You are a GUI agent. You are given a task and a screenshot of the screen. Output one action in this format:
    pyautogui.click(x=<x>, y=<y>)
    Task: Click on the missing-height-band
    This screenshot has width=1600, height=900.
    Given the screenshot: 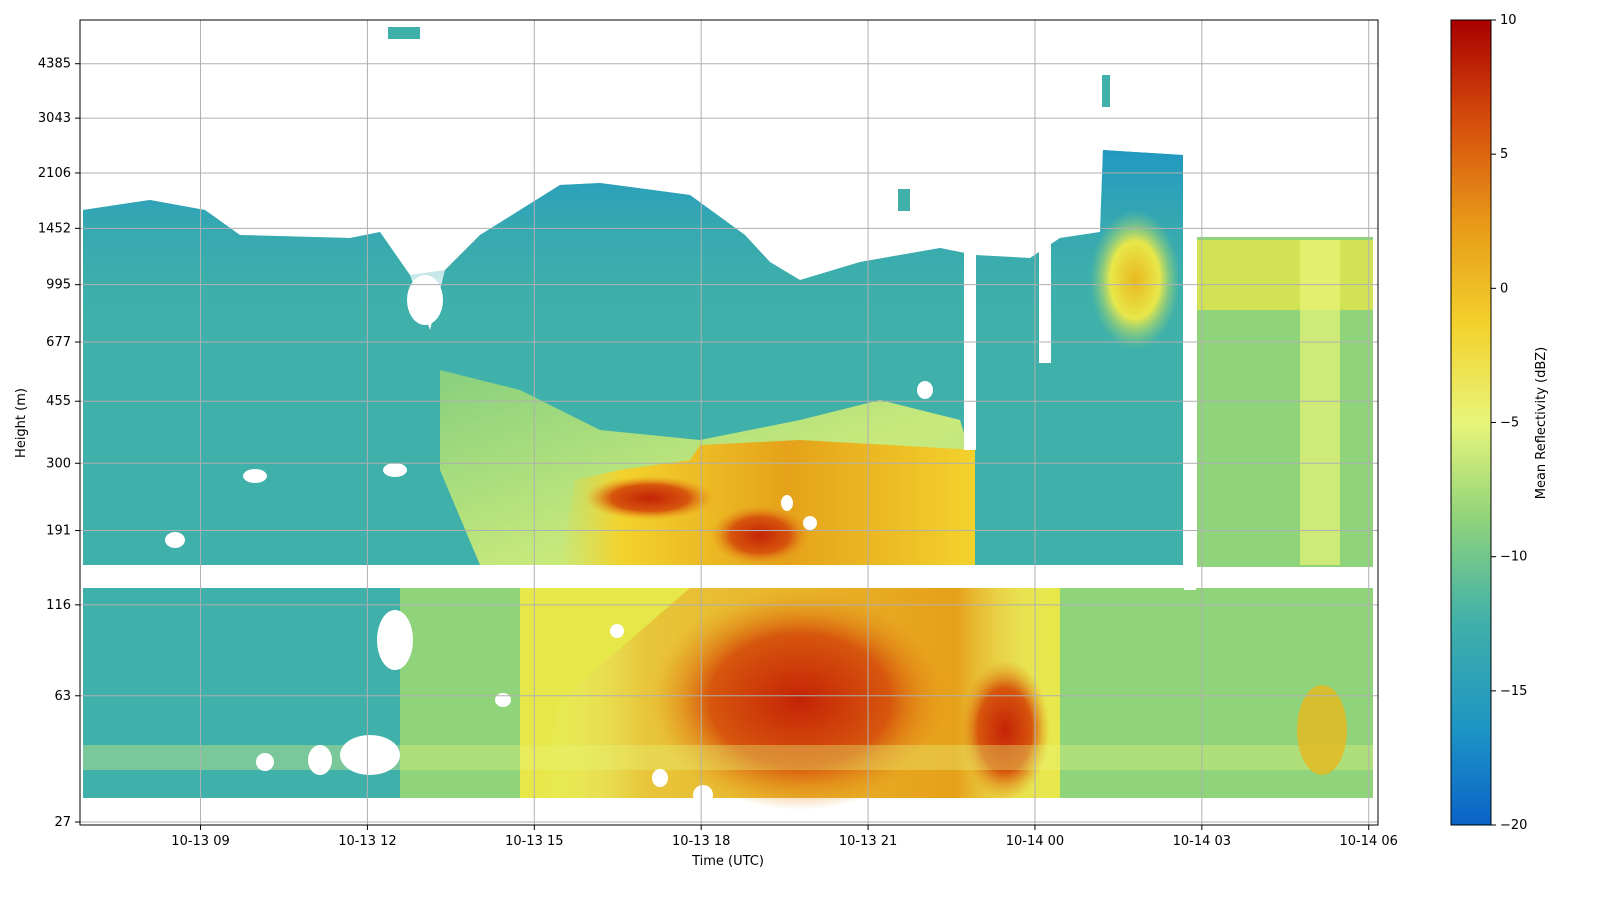 What is the action you would take?
    pyautogui.click(x=729, y=577)
    